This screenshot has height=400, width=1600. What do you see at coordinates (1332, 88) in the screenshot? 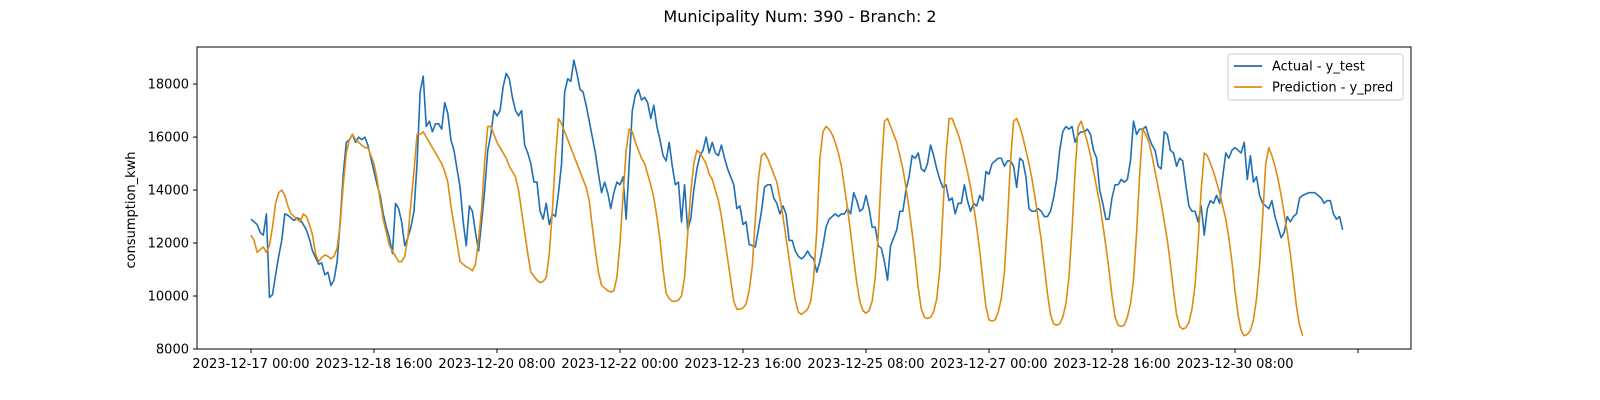
I see `legend-label: Prediction - y_pred` at bounding box center [1332, 88].